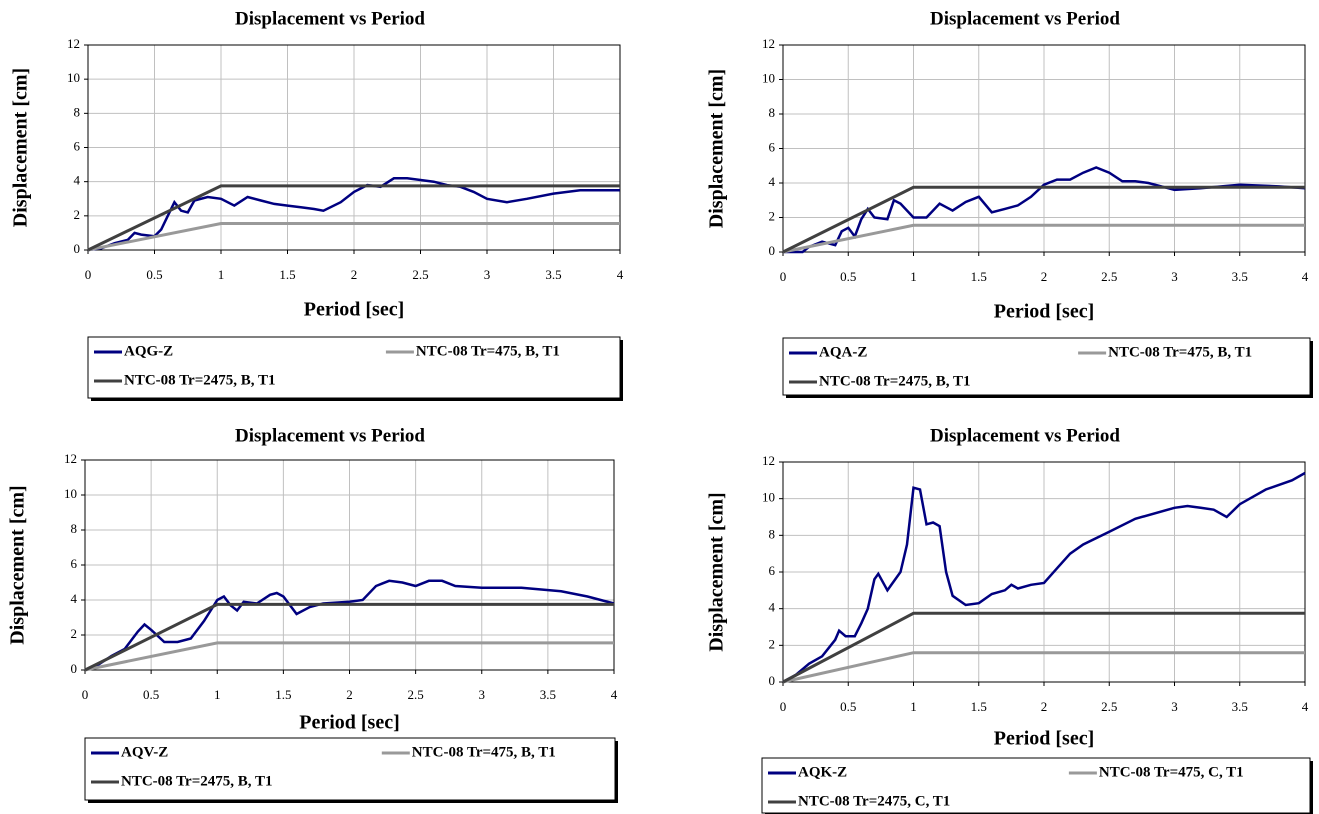  I want to click on legend-label: AQG-Z, so click(148, 351).